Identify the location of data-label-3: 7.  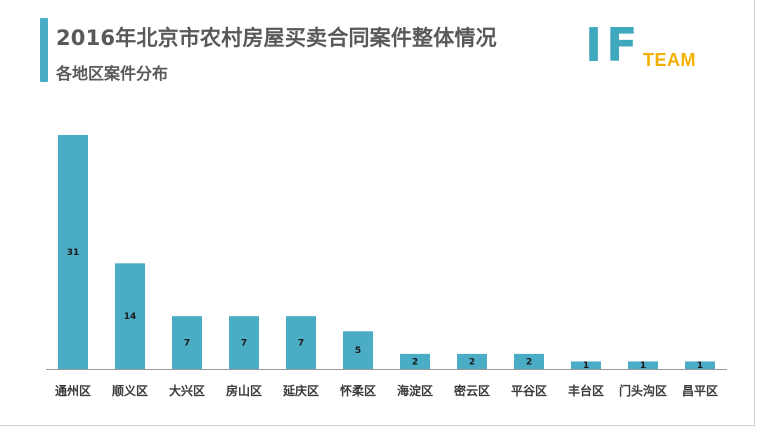
(244, 344).